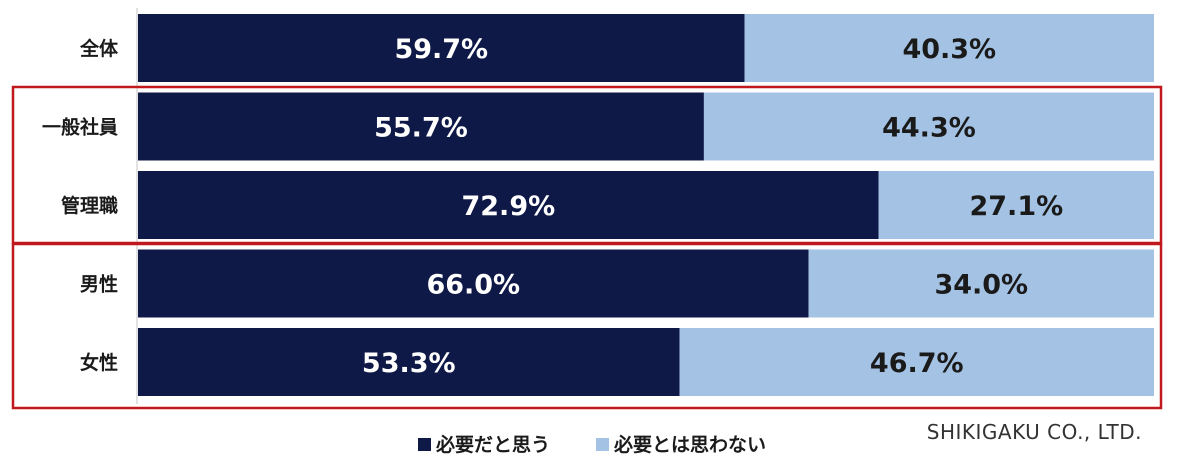 The height and width of the screenshot is (464, 1200). What do you see at coordinates (689, 444) in the screenshot?
I see `legend-label-series-2: 必要とは思わない` at bounding box center [689, 444].